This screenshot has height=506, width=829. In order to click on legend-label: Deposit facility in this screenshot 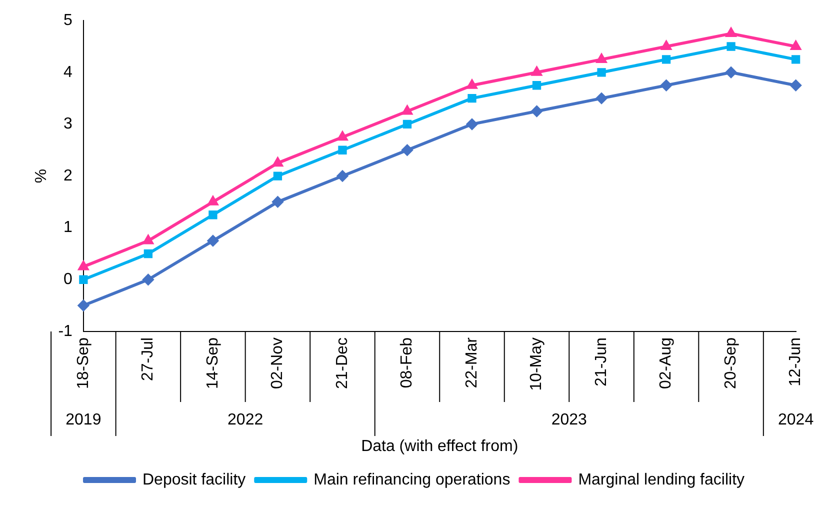, I will do `click(194, 479)`.